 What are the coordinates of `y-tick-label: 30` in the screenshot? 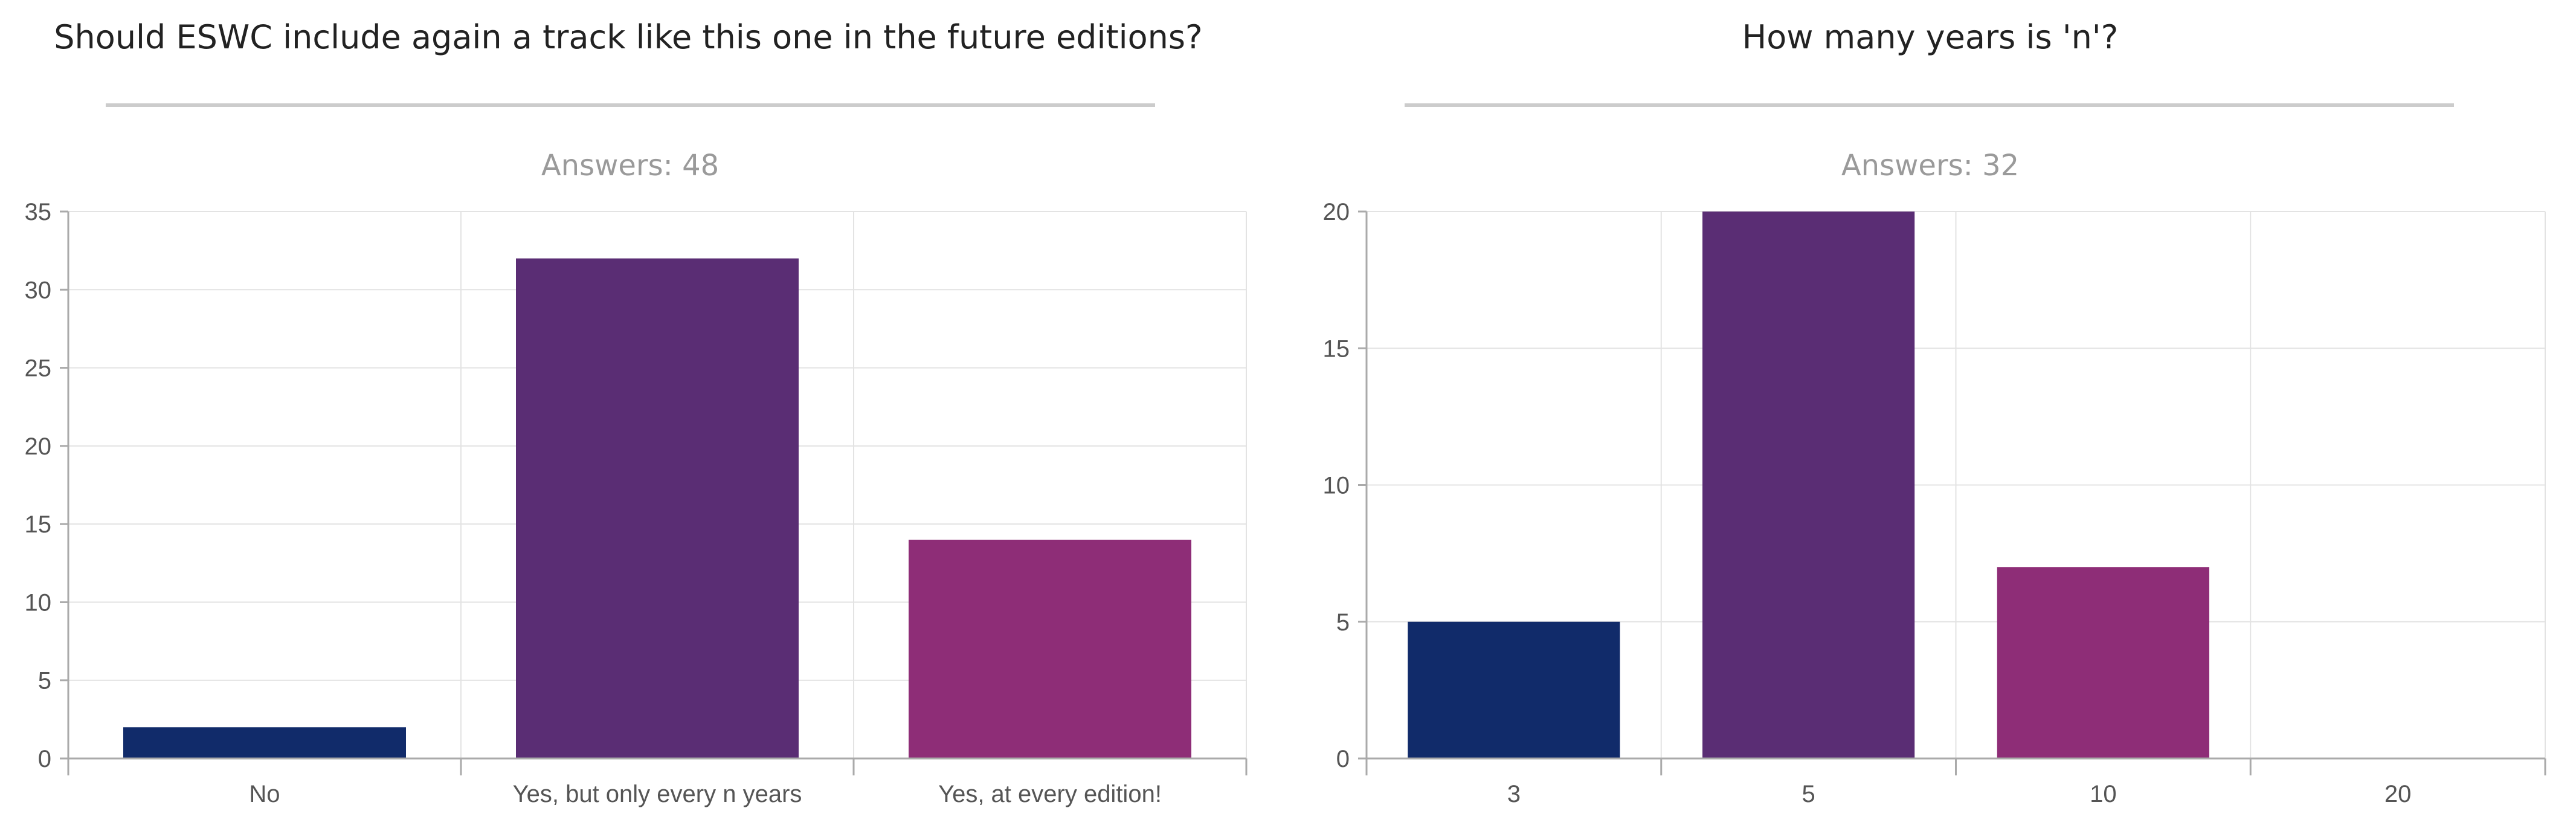 It's located at (39, 290).